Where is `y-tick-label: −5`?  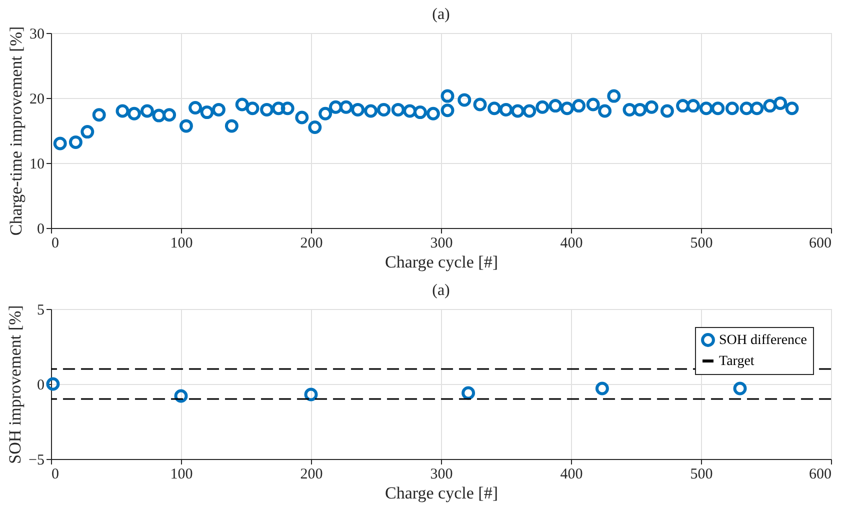 y-tick-label: −5 is located at coordinates (36, 460).